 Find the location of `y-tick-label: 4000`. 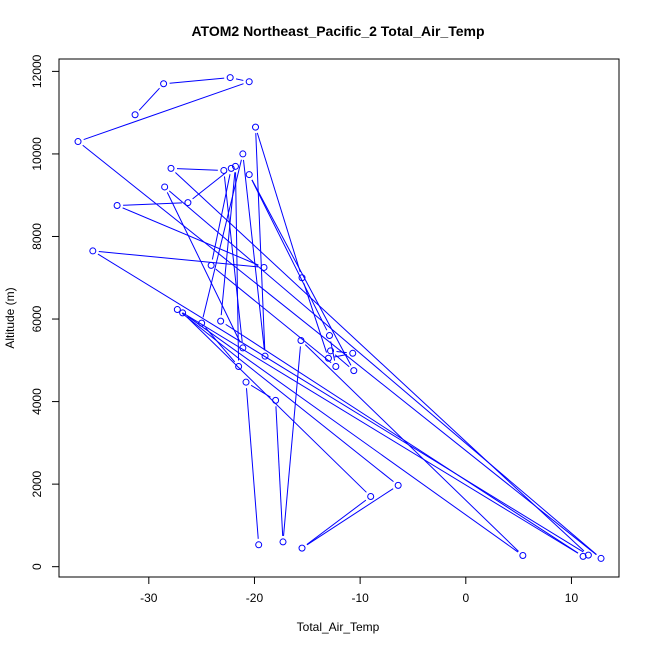

y-tick-label: 4000 is located at coordinates (37, 401).